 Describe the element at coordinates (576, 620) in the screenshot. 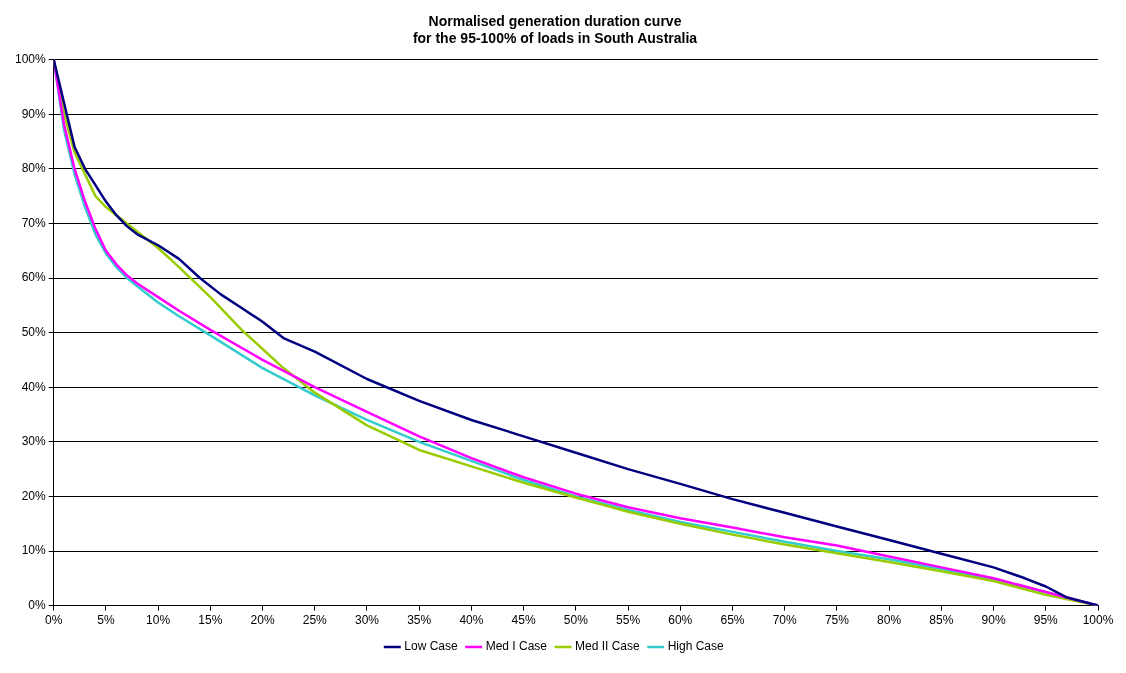

I see `x-tick-label: 50%` at that location.